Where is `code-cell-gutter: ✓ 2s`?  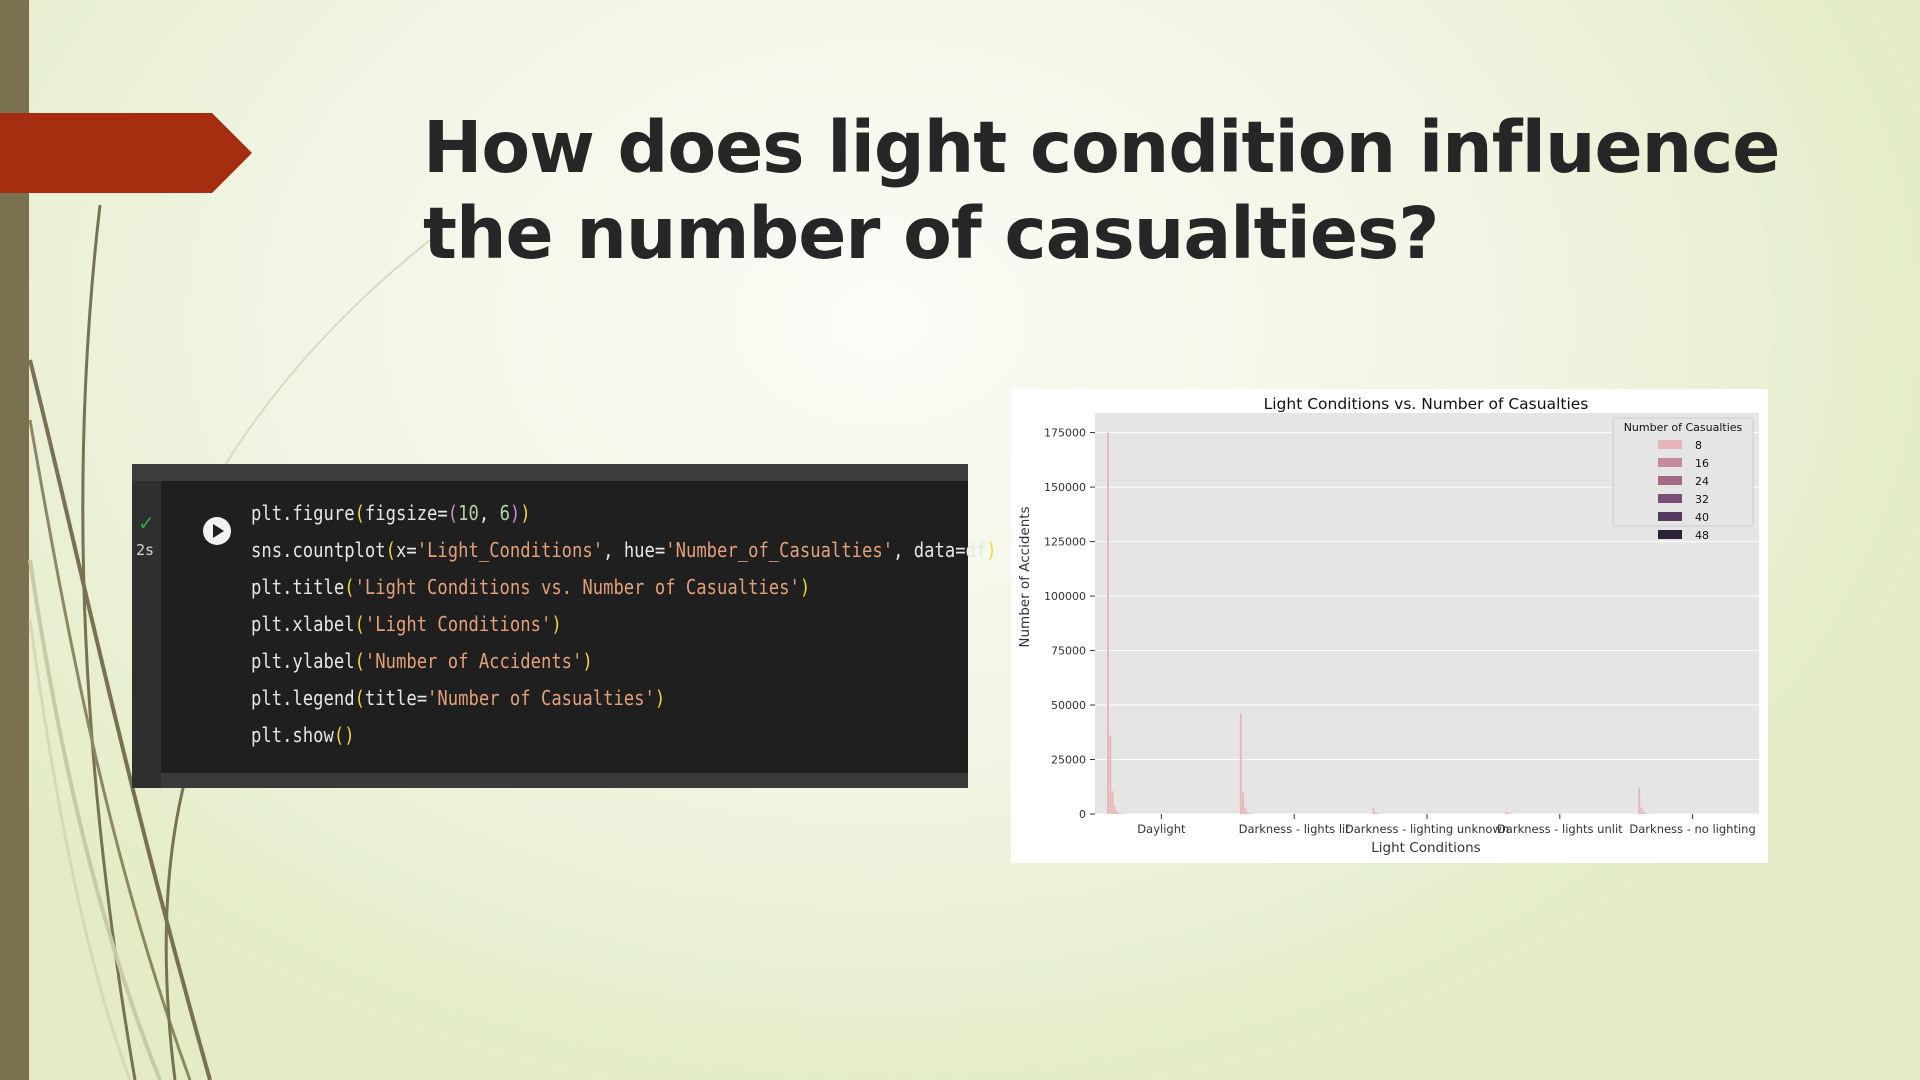 code-cell-gutter: ✓ 2s is located at coordinates (146, 634).